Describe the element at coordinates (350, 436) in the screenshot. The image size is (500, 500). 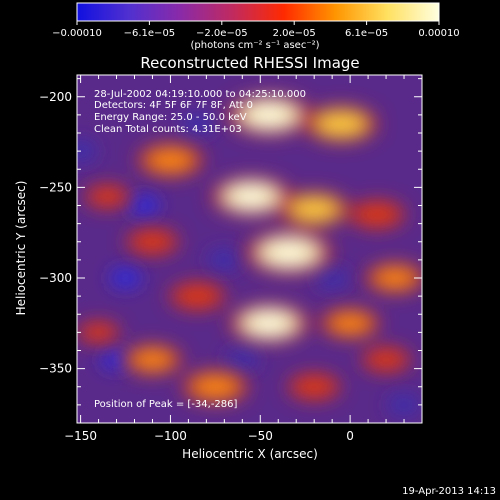
I see `x-tick-label: 0` at that location.